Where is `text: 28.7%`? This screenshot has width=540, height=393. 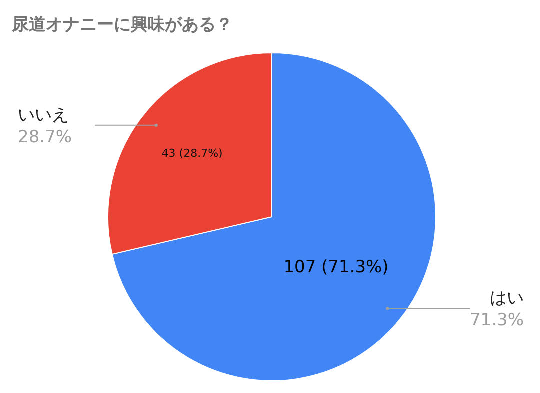
text: 28.7% is located at coordinates (45, 137).